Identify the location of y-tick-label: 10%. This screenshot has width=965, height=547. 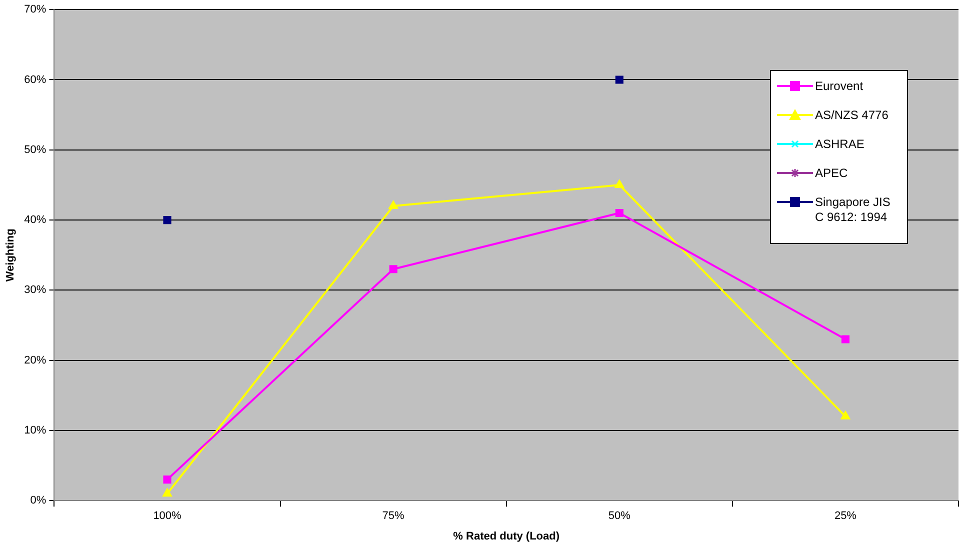
(35, 430).